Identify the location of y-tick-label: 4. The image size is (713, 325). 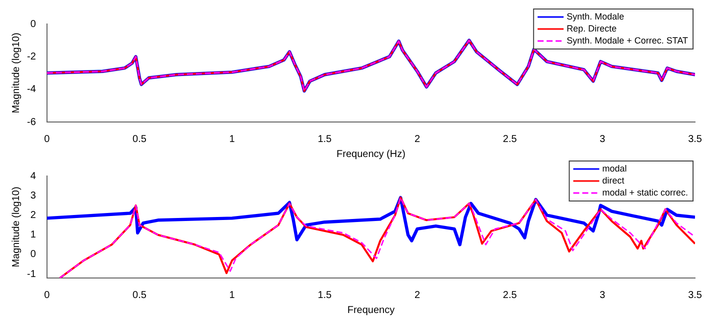
(33, 176).